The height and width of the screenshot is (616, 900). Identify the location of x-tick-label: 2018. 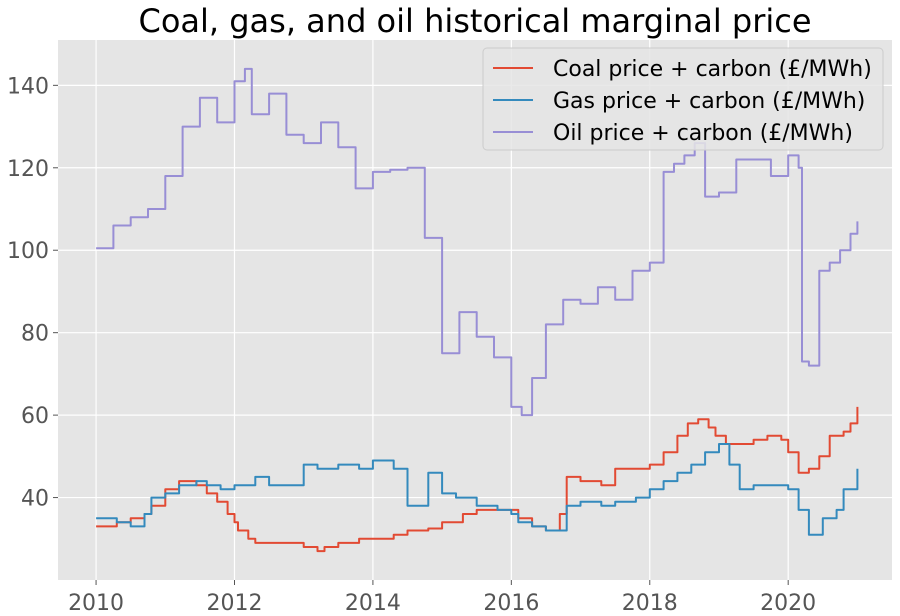
(650, 603).